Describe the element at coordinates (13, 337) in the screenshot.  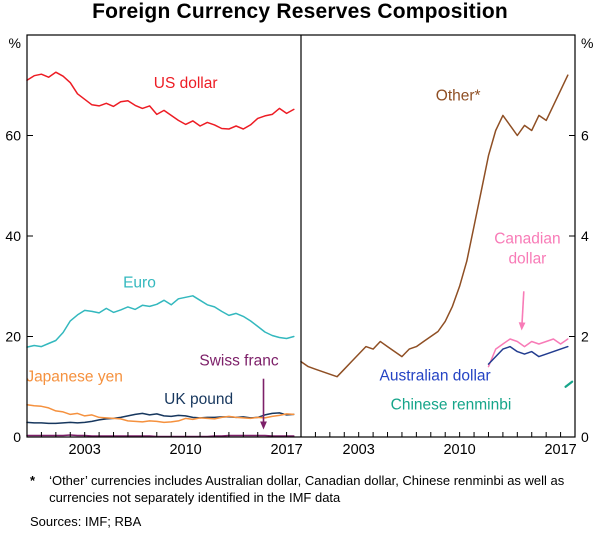
I see `y-tick-label: 20` at that location.